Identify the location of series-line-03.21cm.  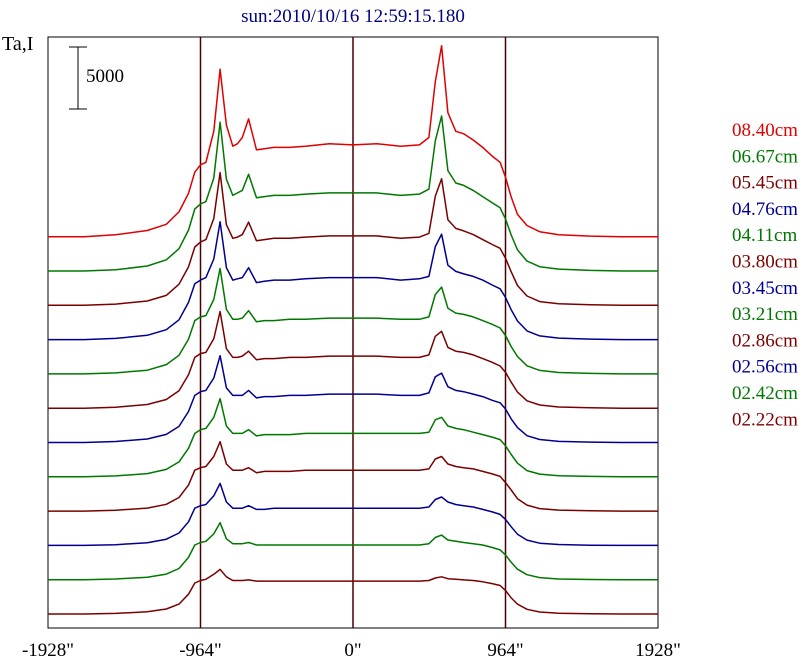
(353, 437).